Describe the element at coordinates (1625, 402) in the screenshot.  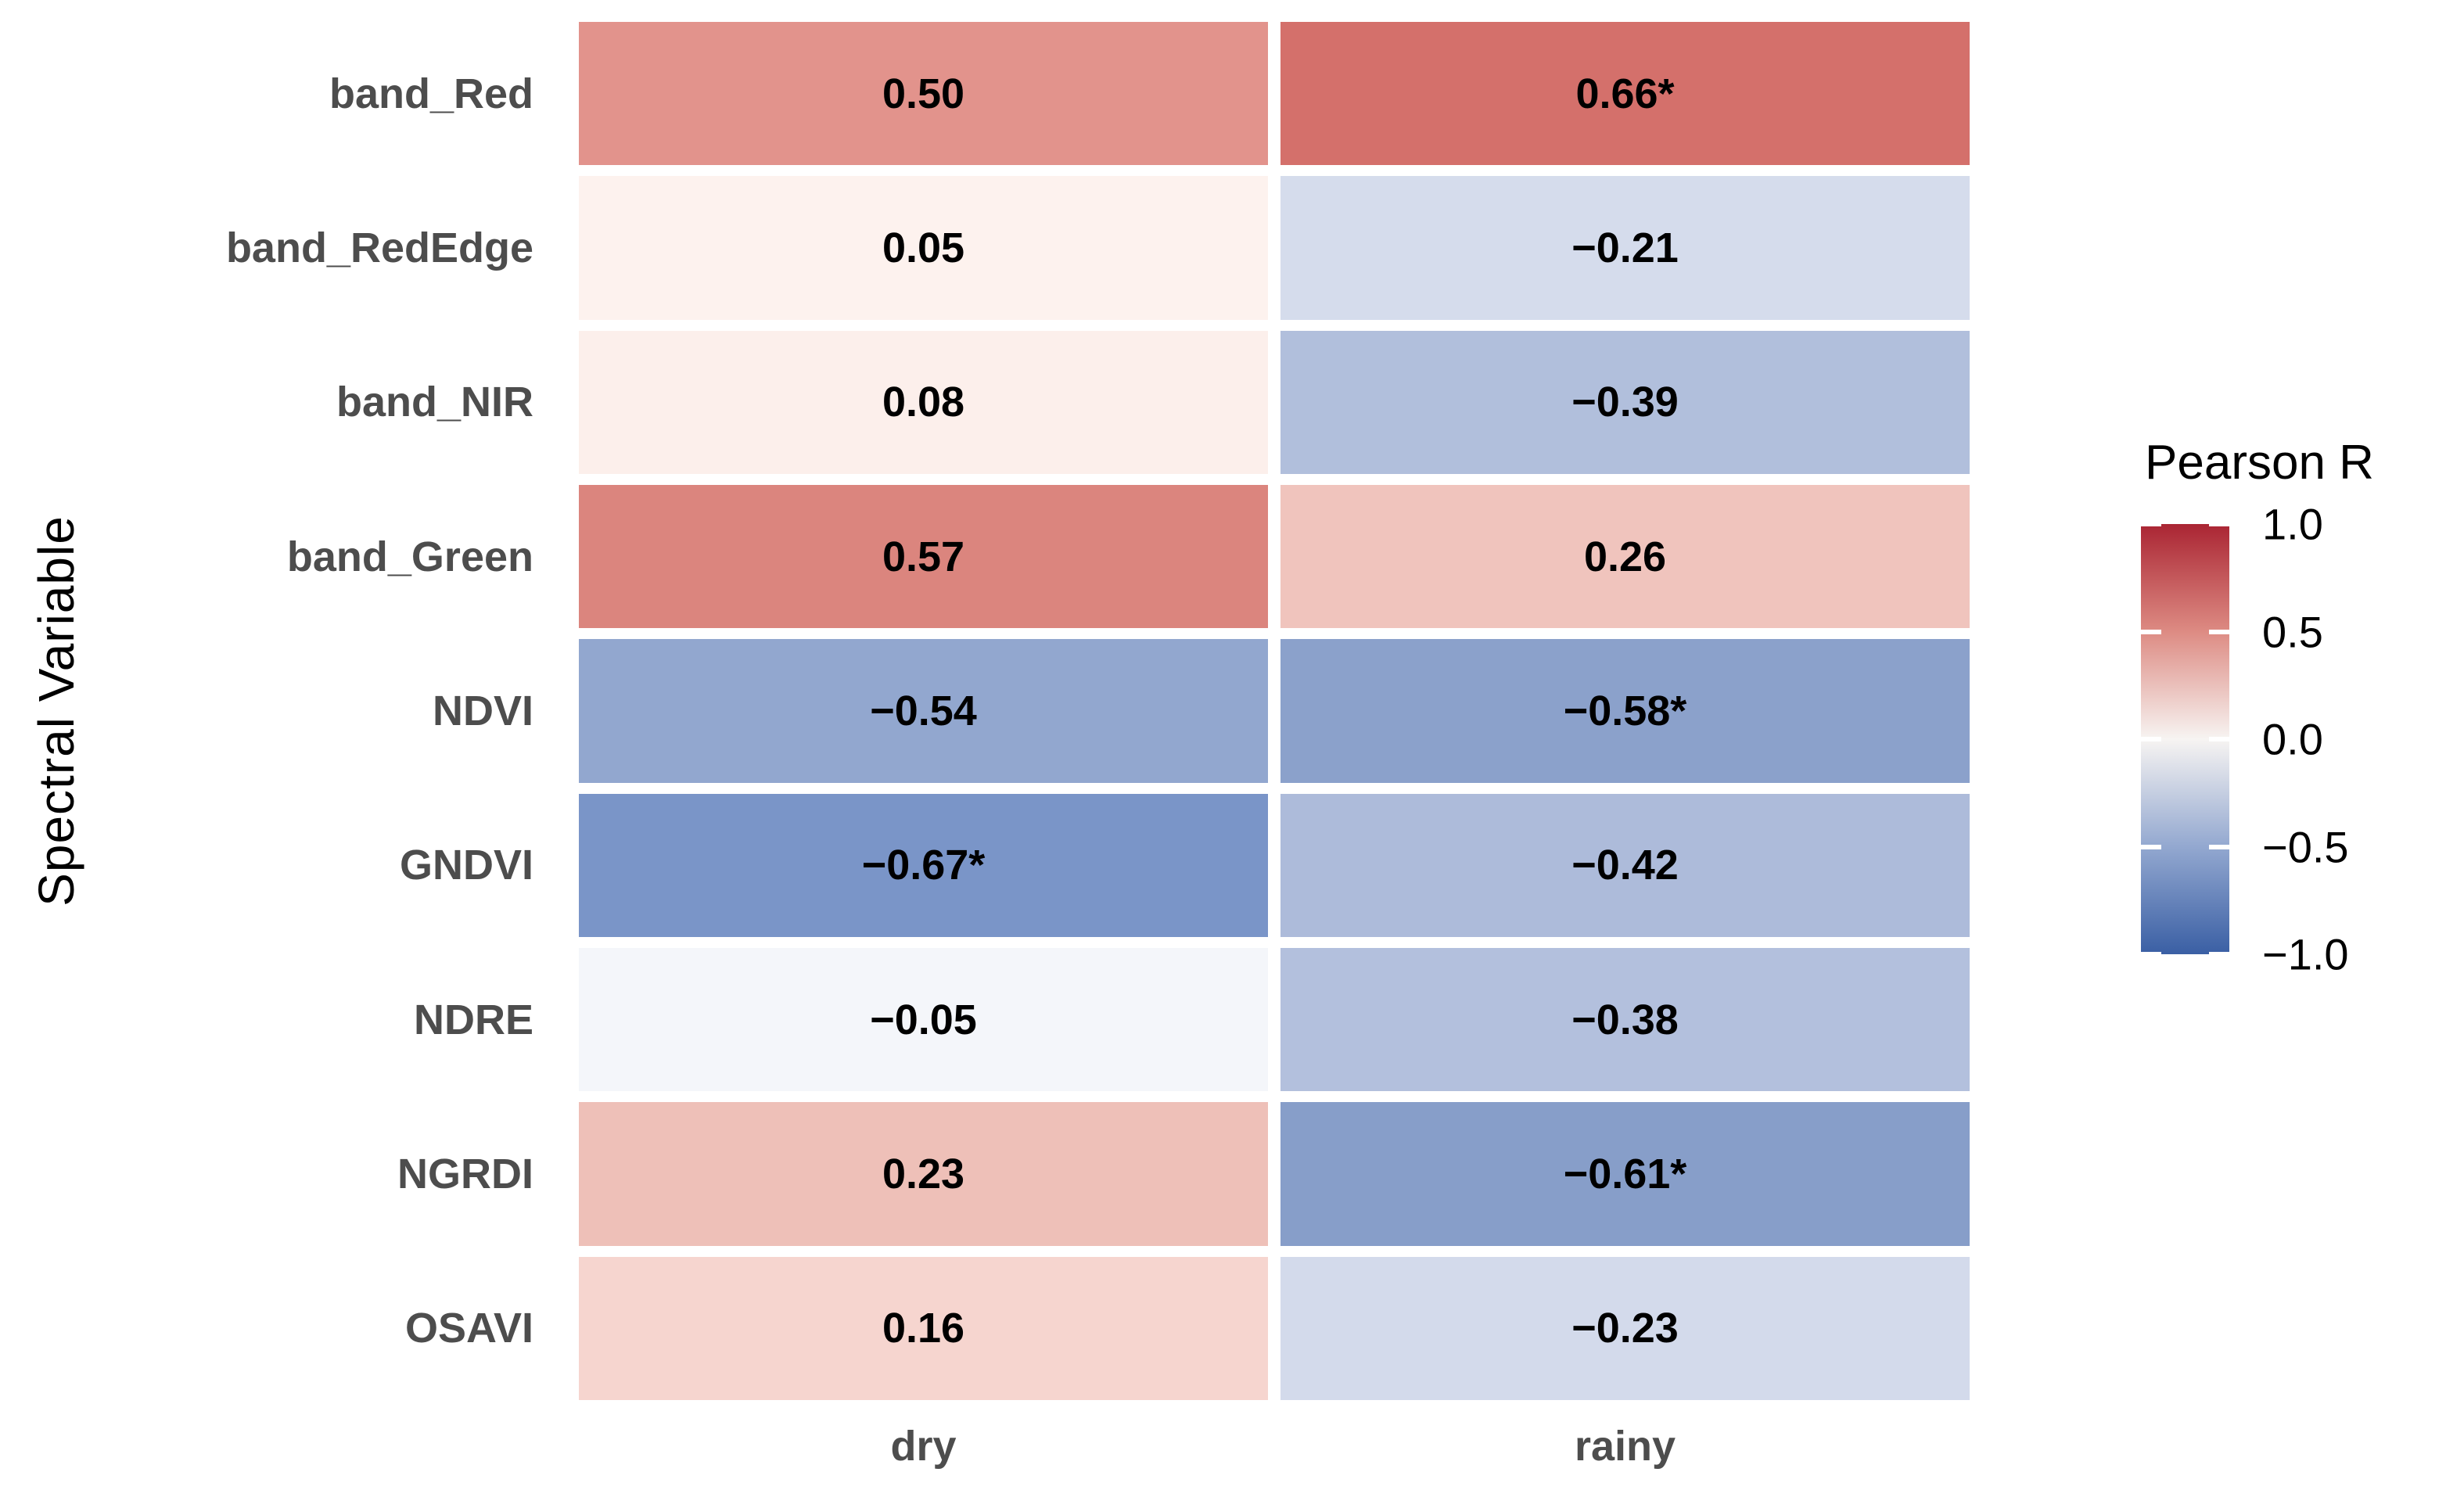
I see `heatmap-cell-band_NIR-rainy: −0.39` at that location.